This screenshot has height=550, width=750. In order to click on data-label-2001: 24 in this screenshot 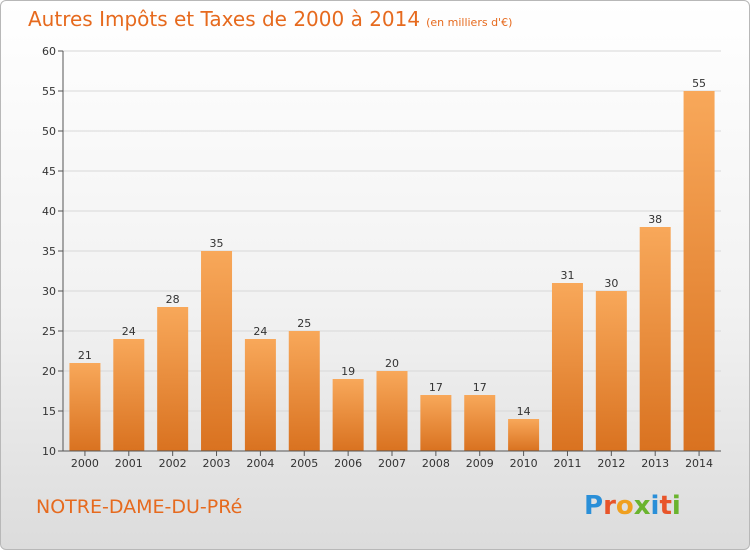, I will do `click(129, 331)`.